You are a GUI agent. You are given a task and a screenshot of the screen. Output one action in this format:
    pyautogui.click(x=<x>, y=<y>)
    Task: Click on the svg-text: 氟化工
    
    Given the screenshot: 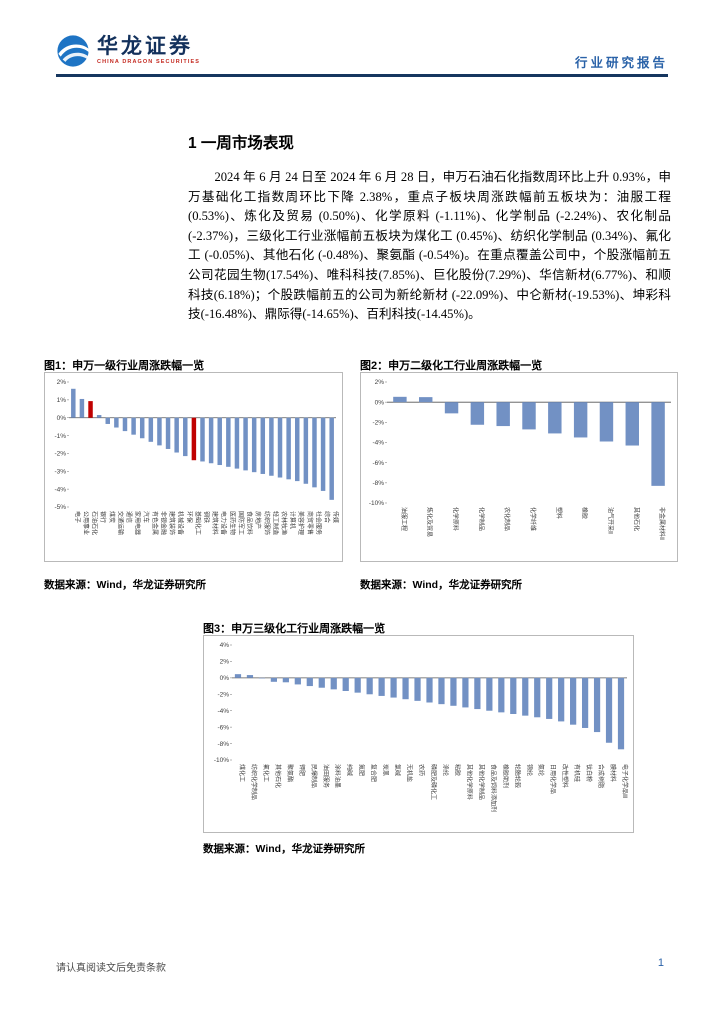 What is the action you would take?
    pyautogui.click(x=266, y=773)
    